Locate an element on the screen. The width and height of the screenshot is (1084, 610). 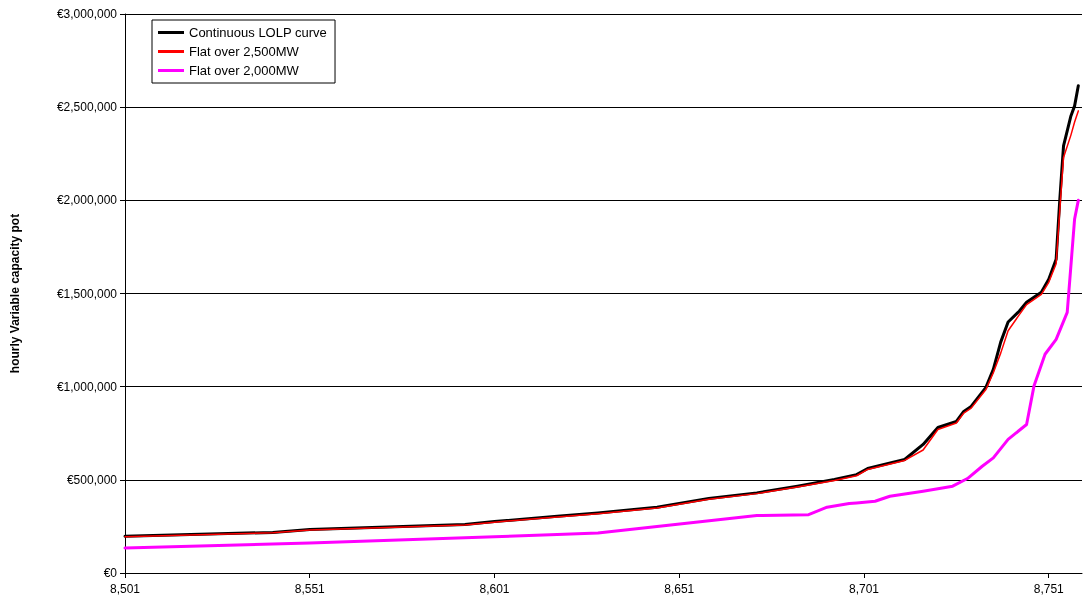
y-tick-label: €3,000,000 is located at coordinates (87, 14).